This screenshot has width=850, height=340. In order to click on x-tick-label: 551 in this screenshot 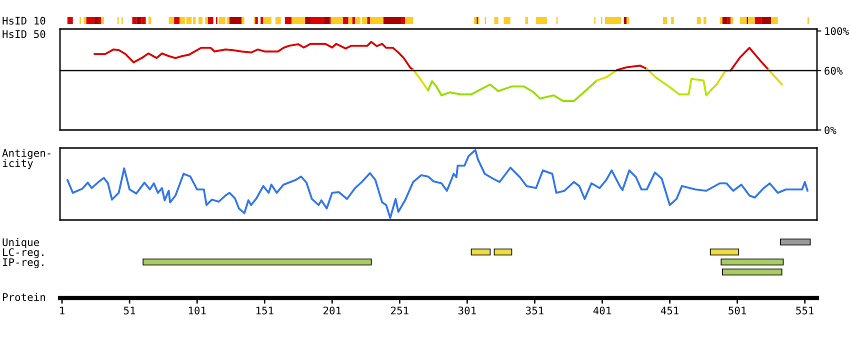, I will do `click(805, 310)`.